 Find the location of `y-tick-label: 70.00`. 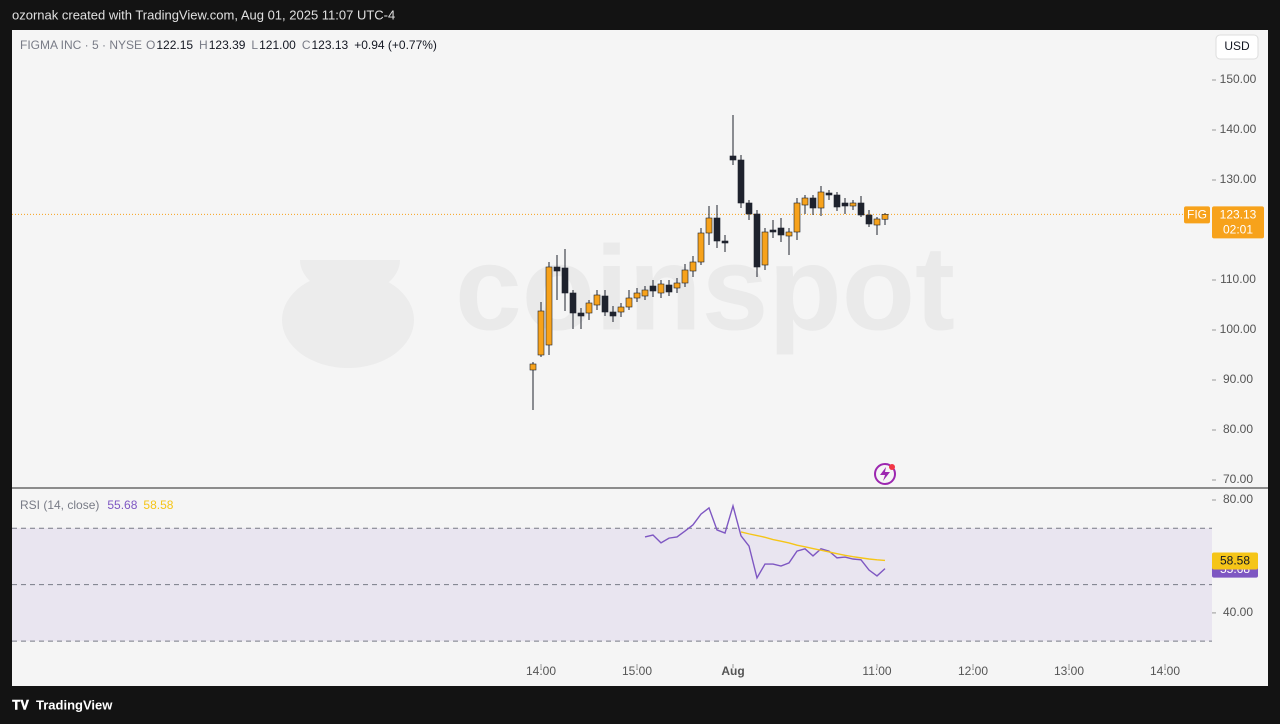

y-tick-label: 70.00 is located at coordinates (1238, 479).